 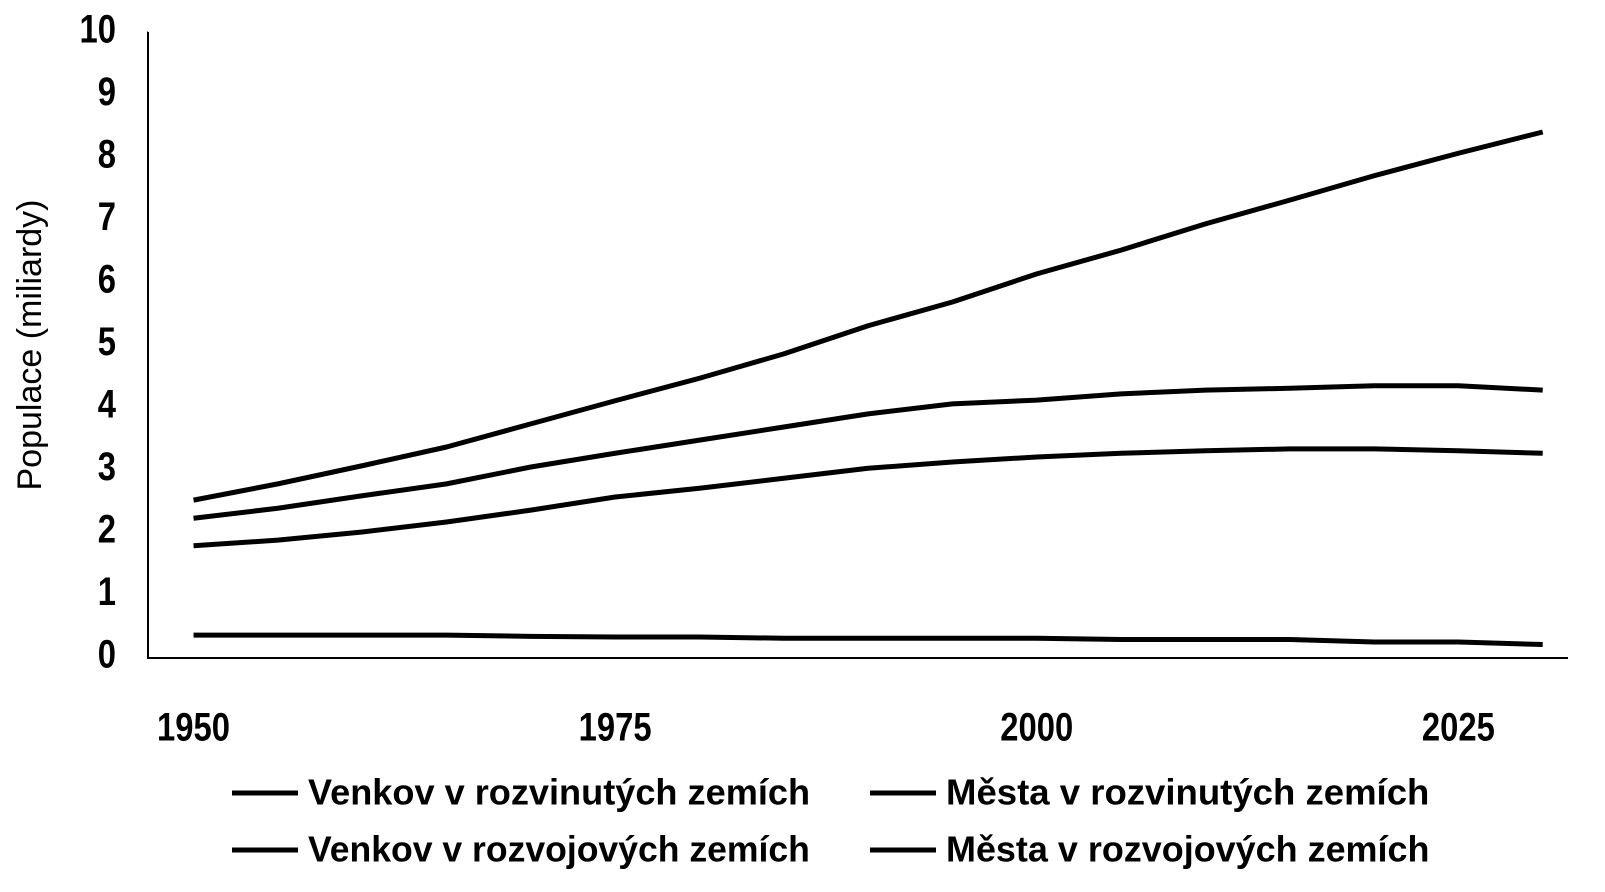 I want to click on y-tick-label: 7, so click(x=107, y=216).